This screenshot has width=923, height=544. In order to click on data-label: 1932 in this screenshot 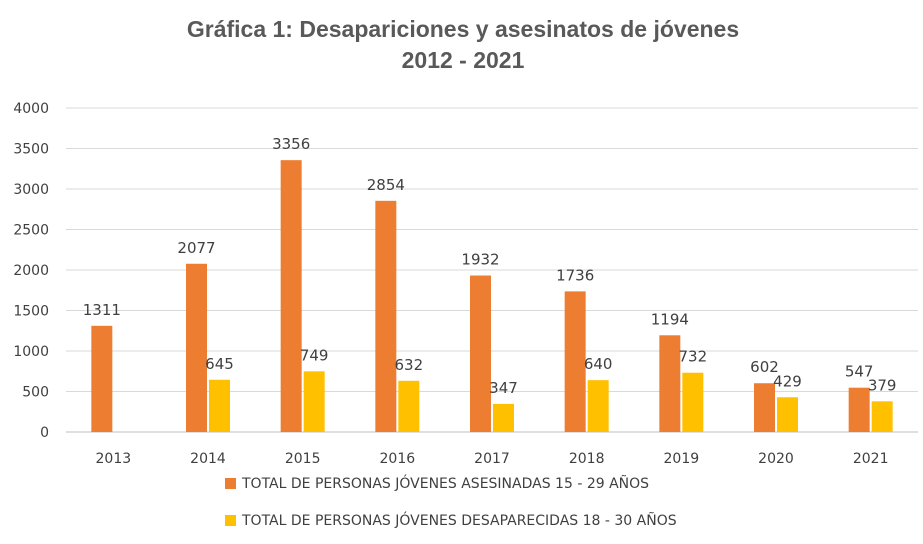, I will do `click(480, 260)`.